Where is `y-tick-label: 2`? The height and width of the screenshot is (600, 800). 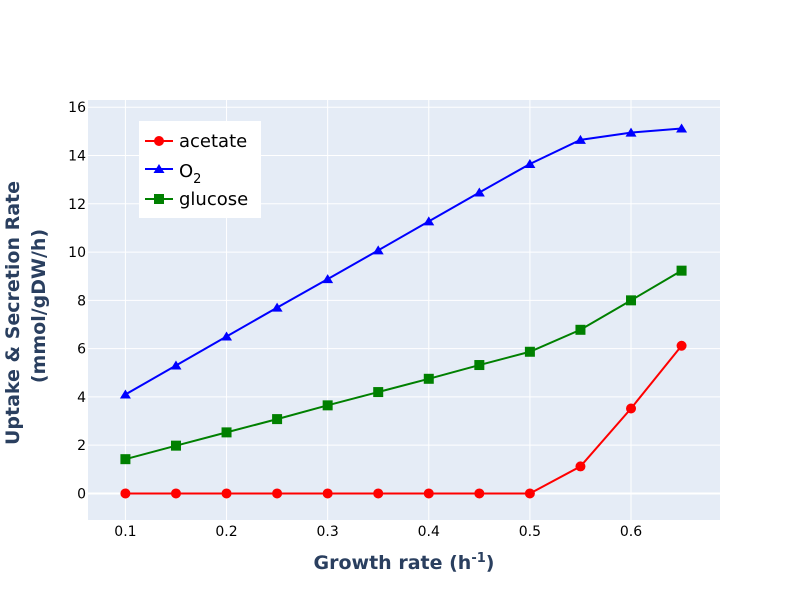 y-tick-label: 2 is located at coordinates (81, 446).